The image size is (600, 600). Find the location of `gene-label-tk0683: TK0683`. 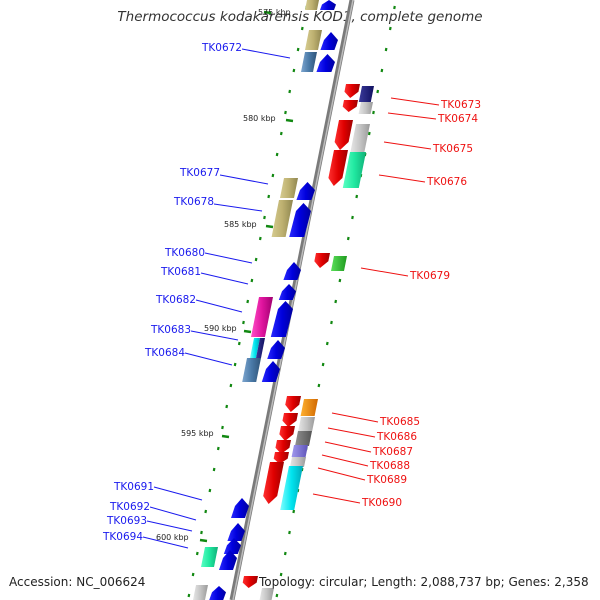

gene-label-tk0683: TK0683 is located at coordinates (170, 330).